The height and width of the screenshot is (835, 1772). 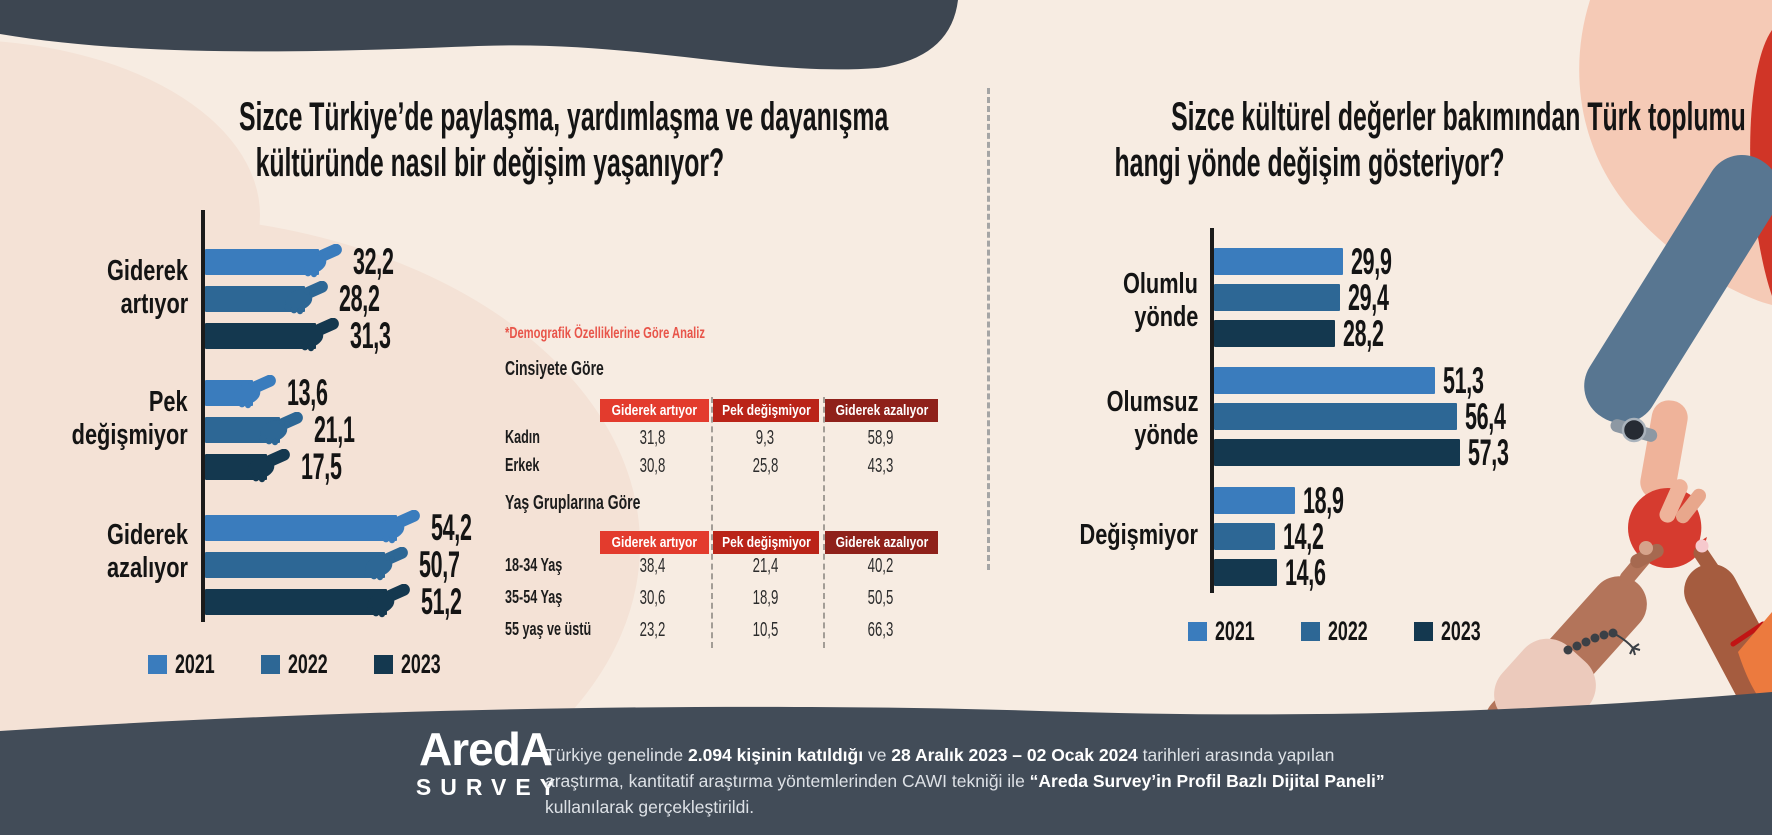 I want to click on fingertip-nail, so click(x=1702, y=546).